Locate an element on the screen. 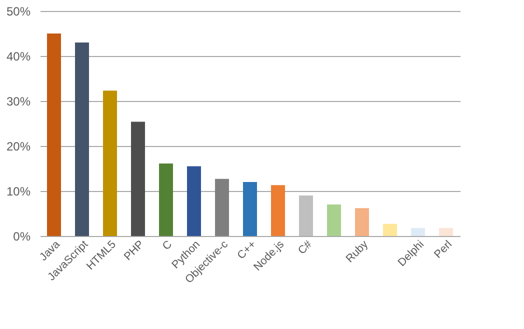 The image size is (524, 329). y-tick-label: 30% is located at coordinates (18, 101).